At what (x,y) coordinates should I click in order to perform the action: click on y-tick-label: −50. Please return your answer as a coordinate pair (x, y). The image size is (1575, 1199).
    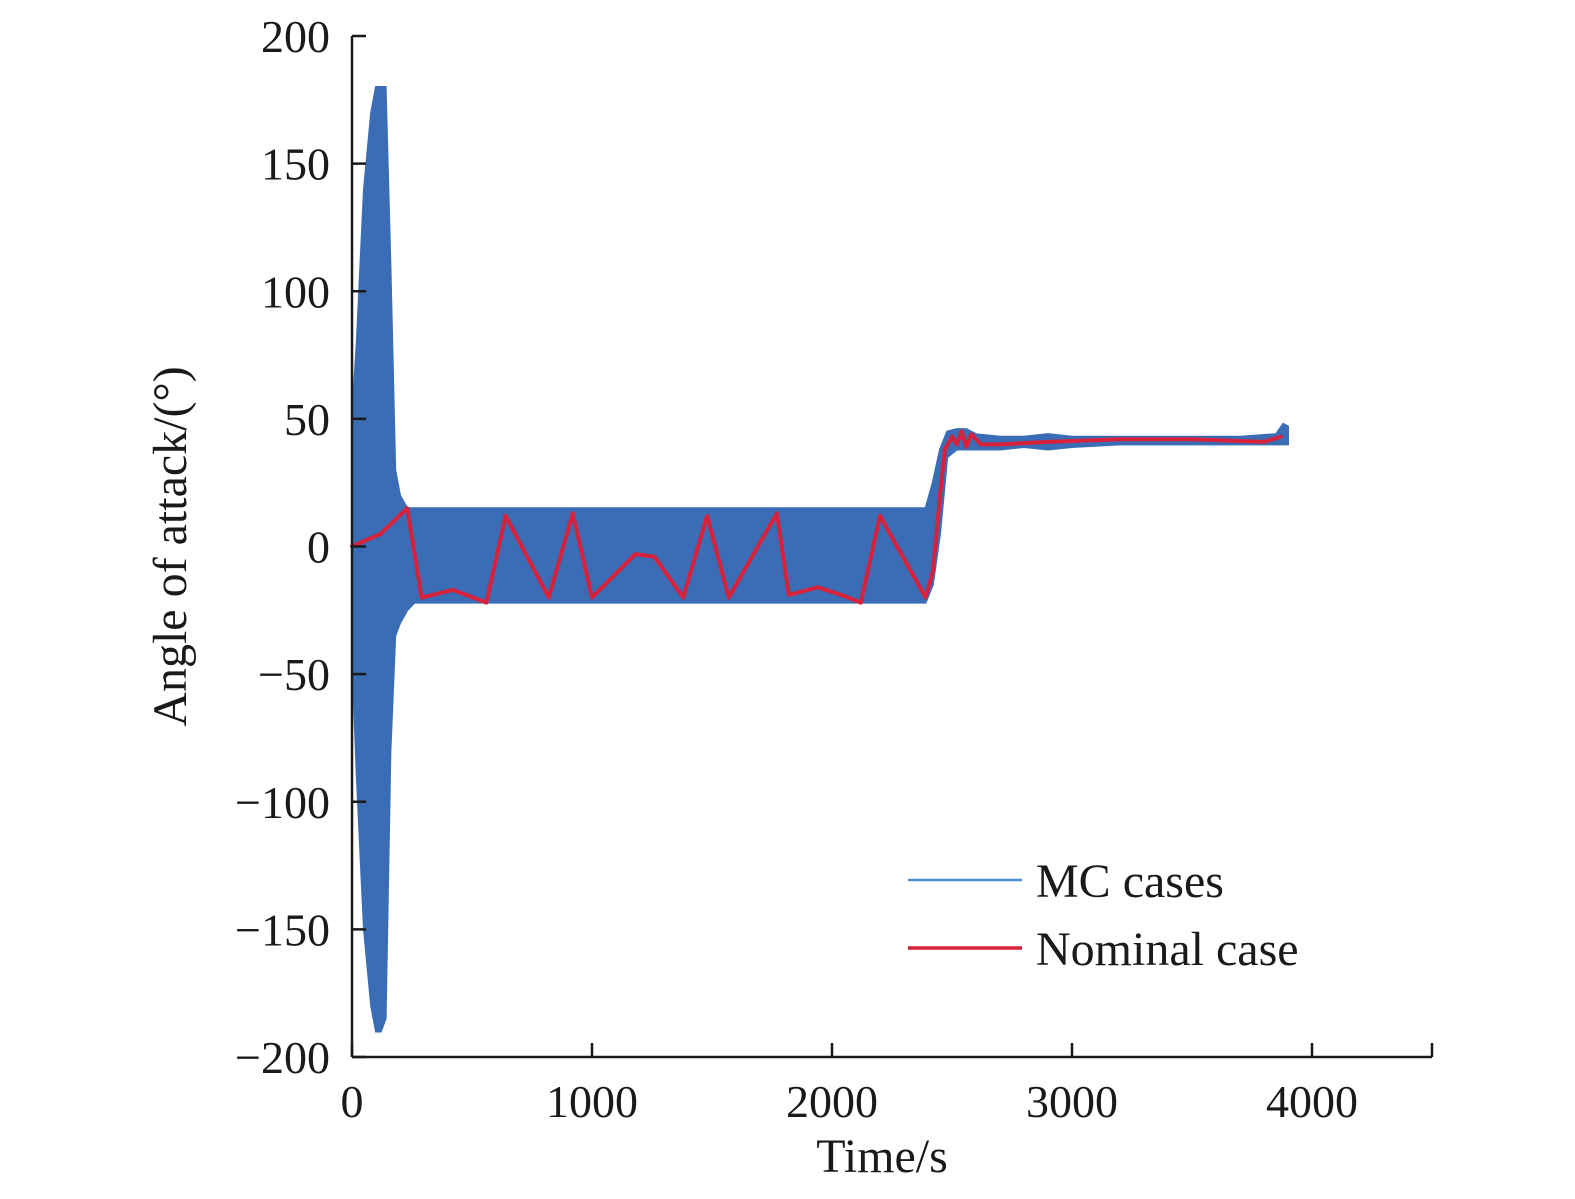
    Looking at the image, I should click on (294, 674).